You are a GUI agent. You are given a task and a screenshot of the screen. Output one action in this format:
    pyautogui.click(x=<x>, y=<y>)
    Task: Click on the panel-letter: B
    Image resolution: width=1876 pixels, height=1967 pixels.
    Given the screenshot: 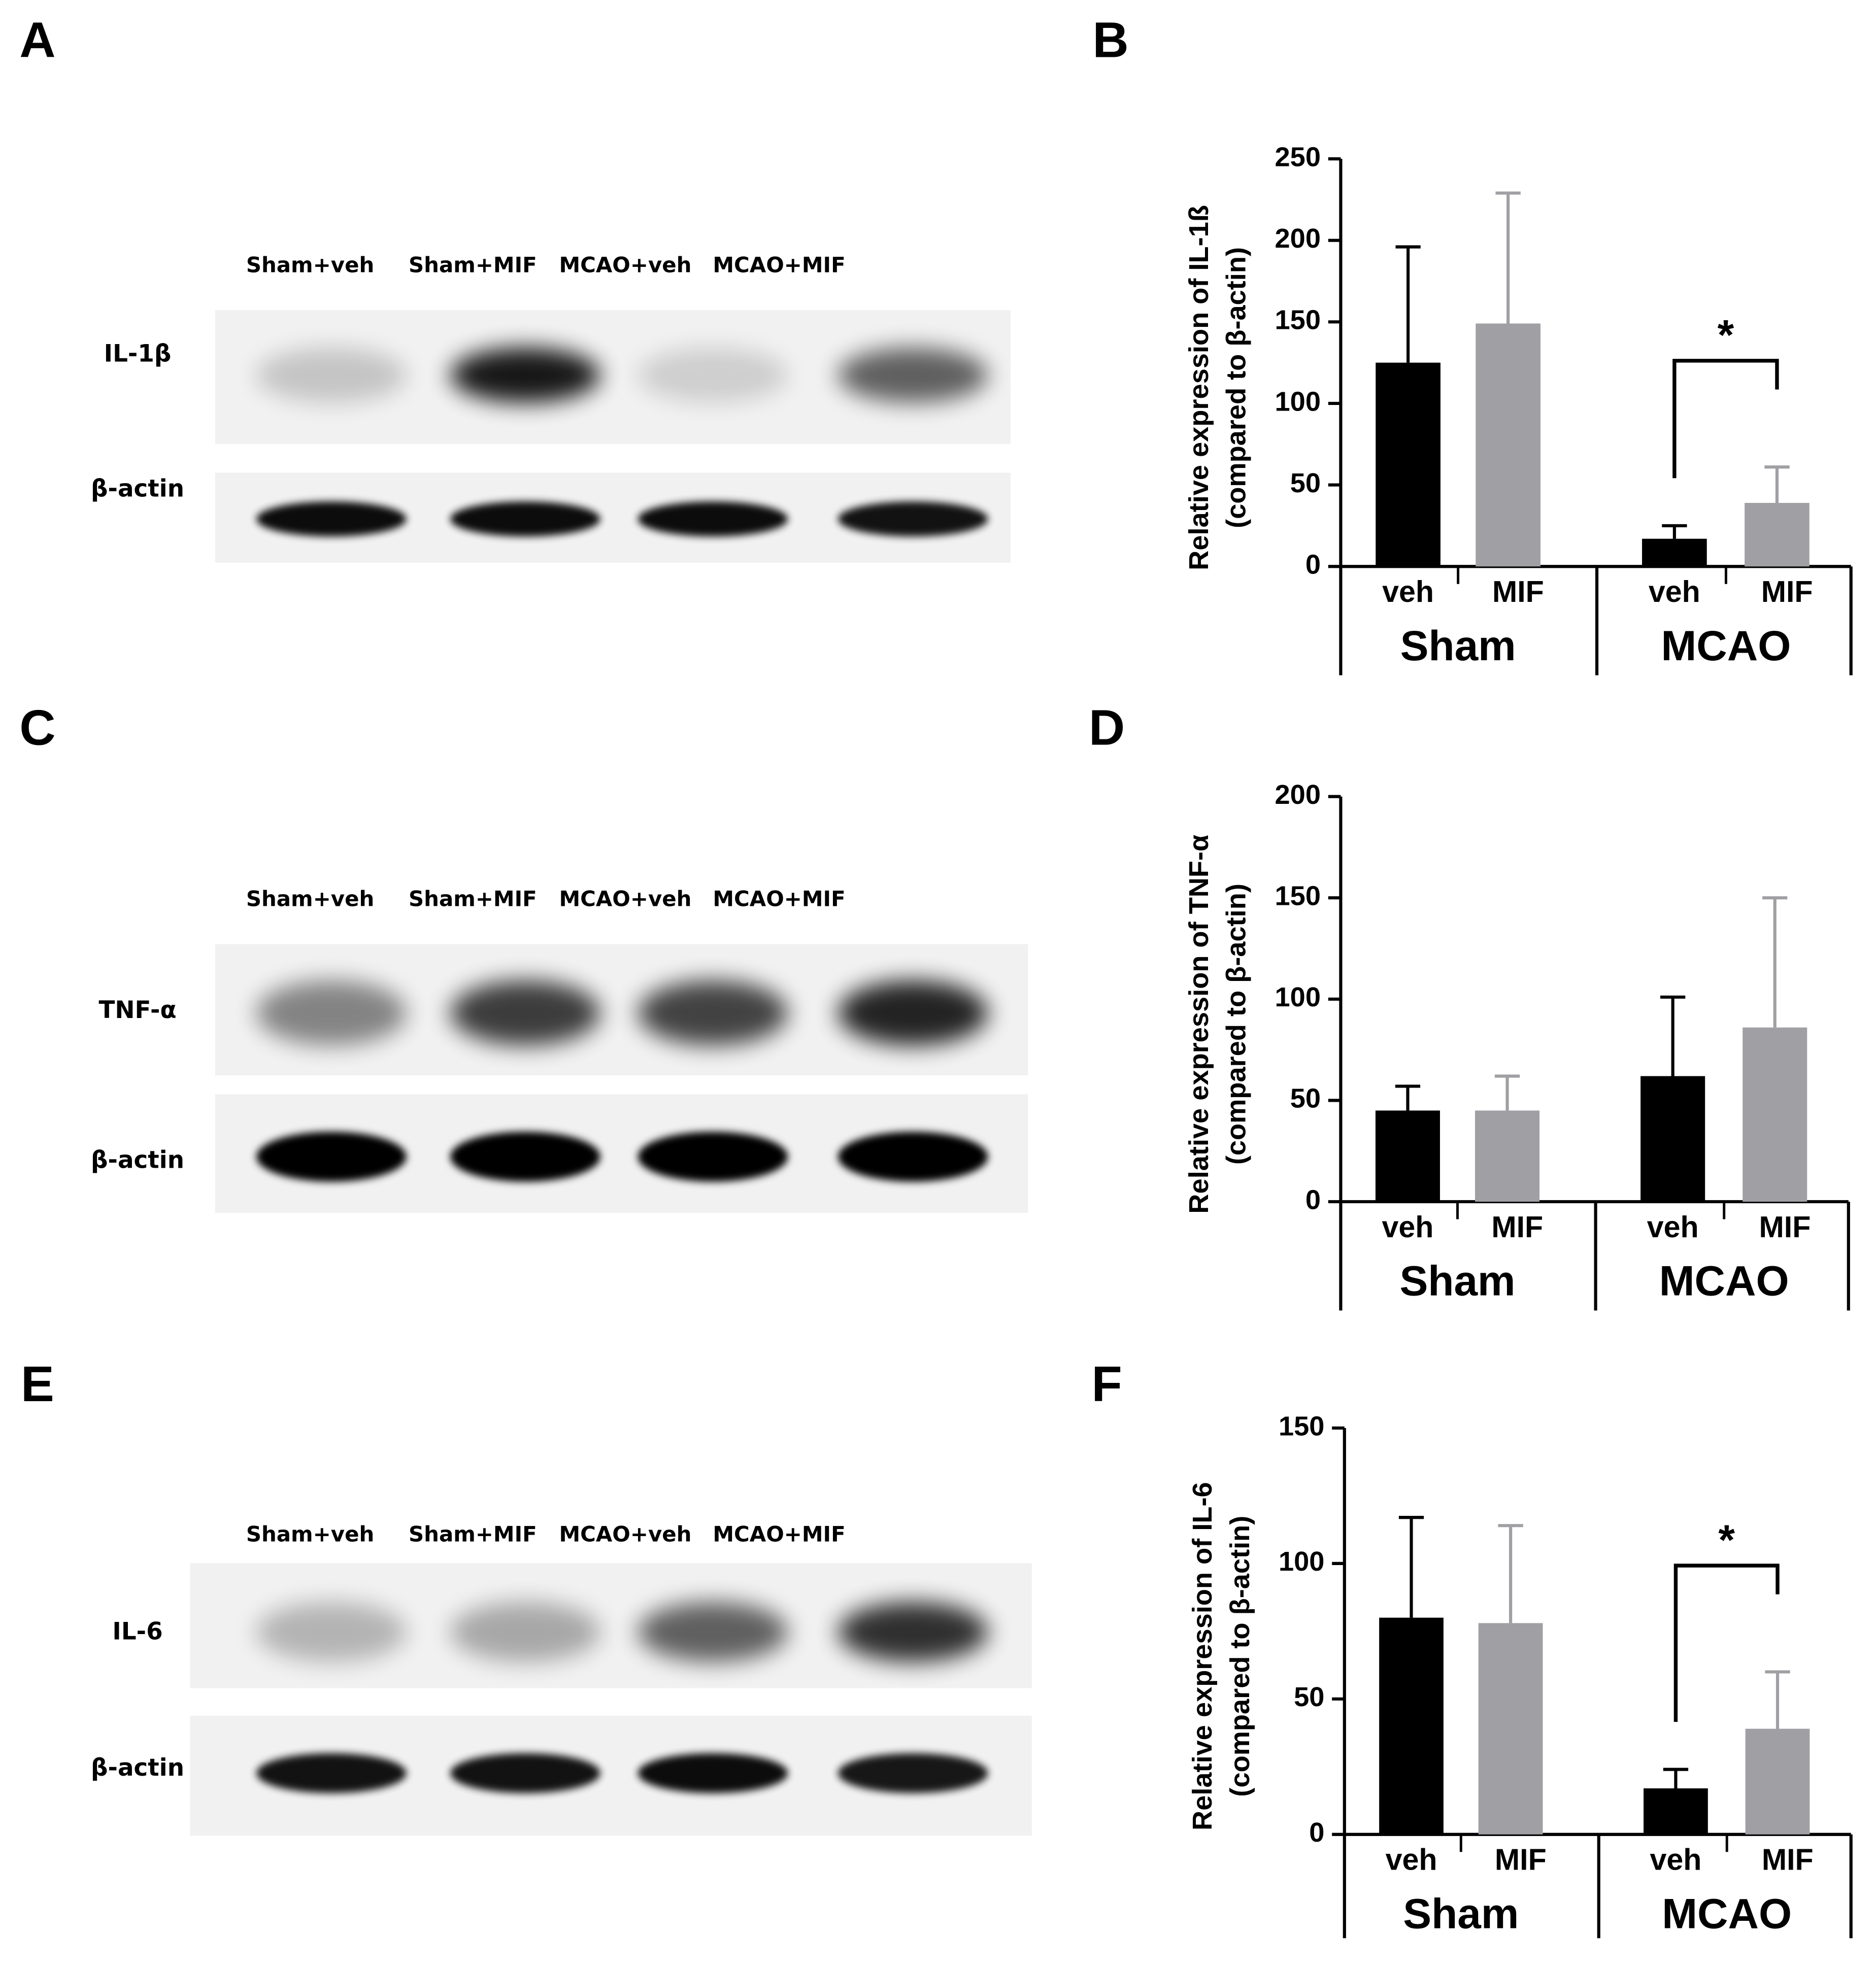 What is the action you would take?
    pyautogui.click(x=1110, y=40)
    